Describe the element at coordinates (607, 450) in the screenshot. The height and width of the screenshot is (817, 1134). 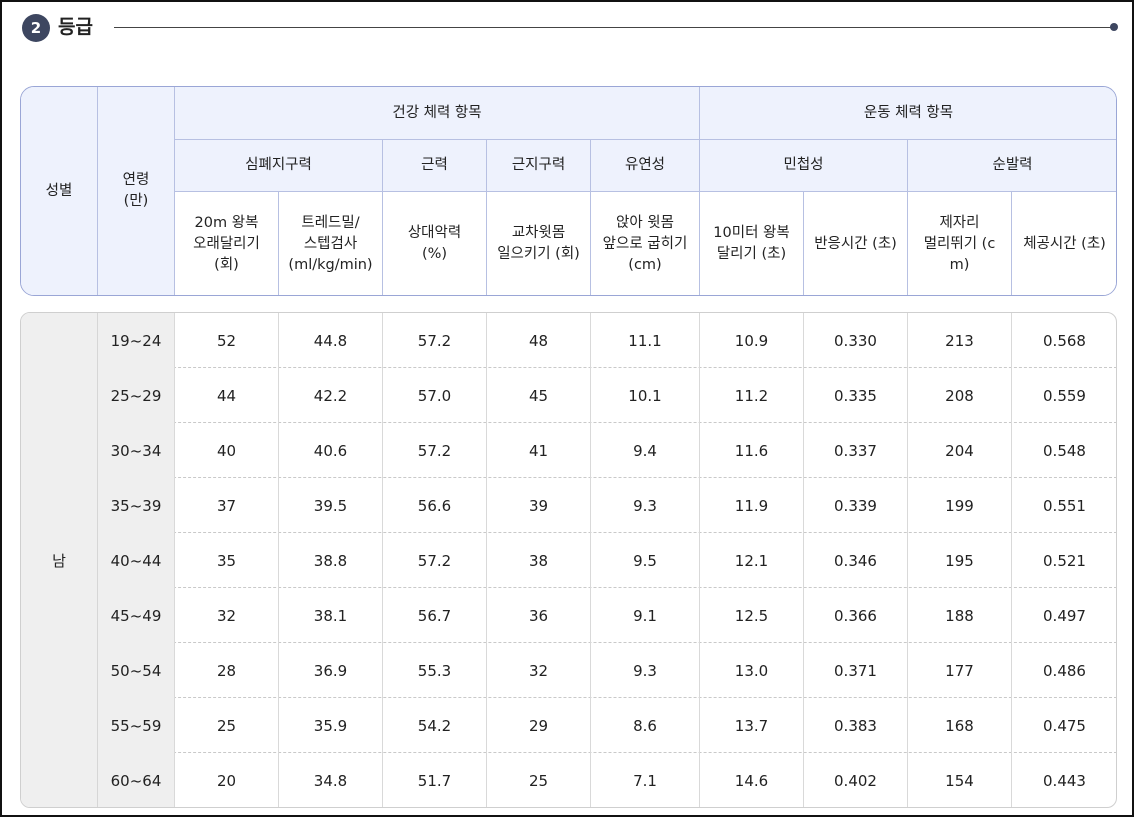
I see `table-row: 30~34 40 40.6 57.2 41 9.4 11.6 0.337 204 0.548` at that location.